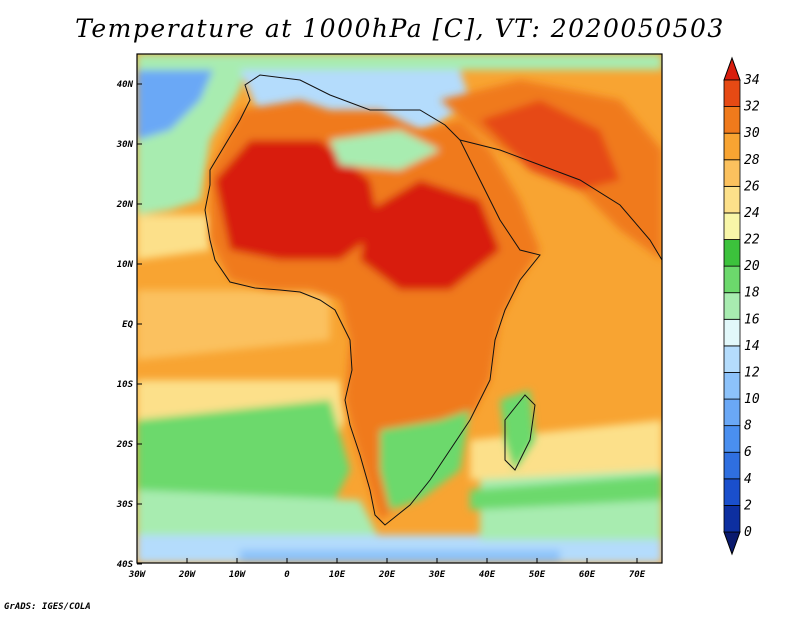  Describe the element at coordinates (127, 325) in the screenshot. I see `lat-tick-label: EQ` at that location.